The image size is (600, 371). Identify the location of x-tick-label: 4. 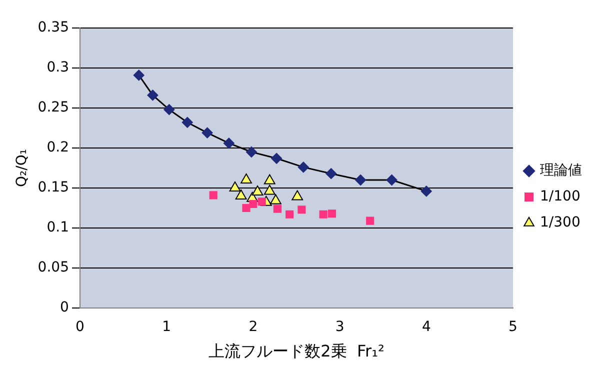
(426, 327).